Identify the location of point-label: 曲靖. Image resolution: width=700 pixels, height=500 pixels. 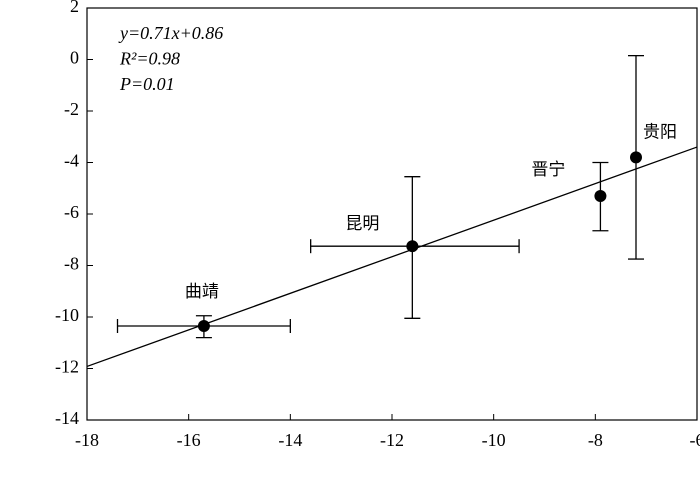
(202, 292).